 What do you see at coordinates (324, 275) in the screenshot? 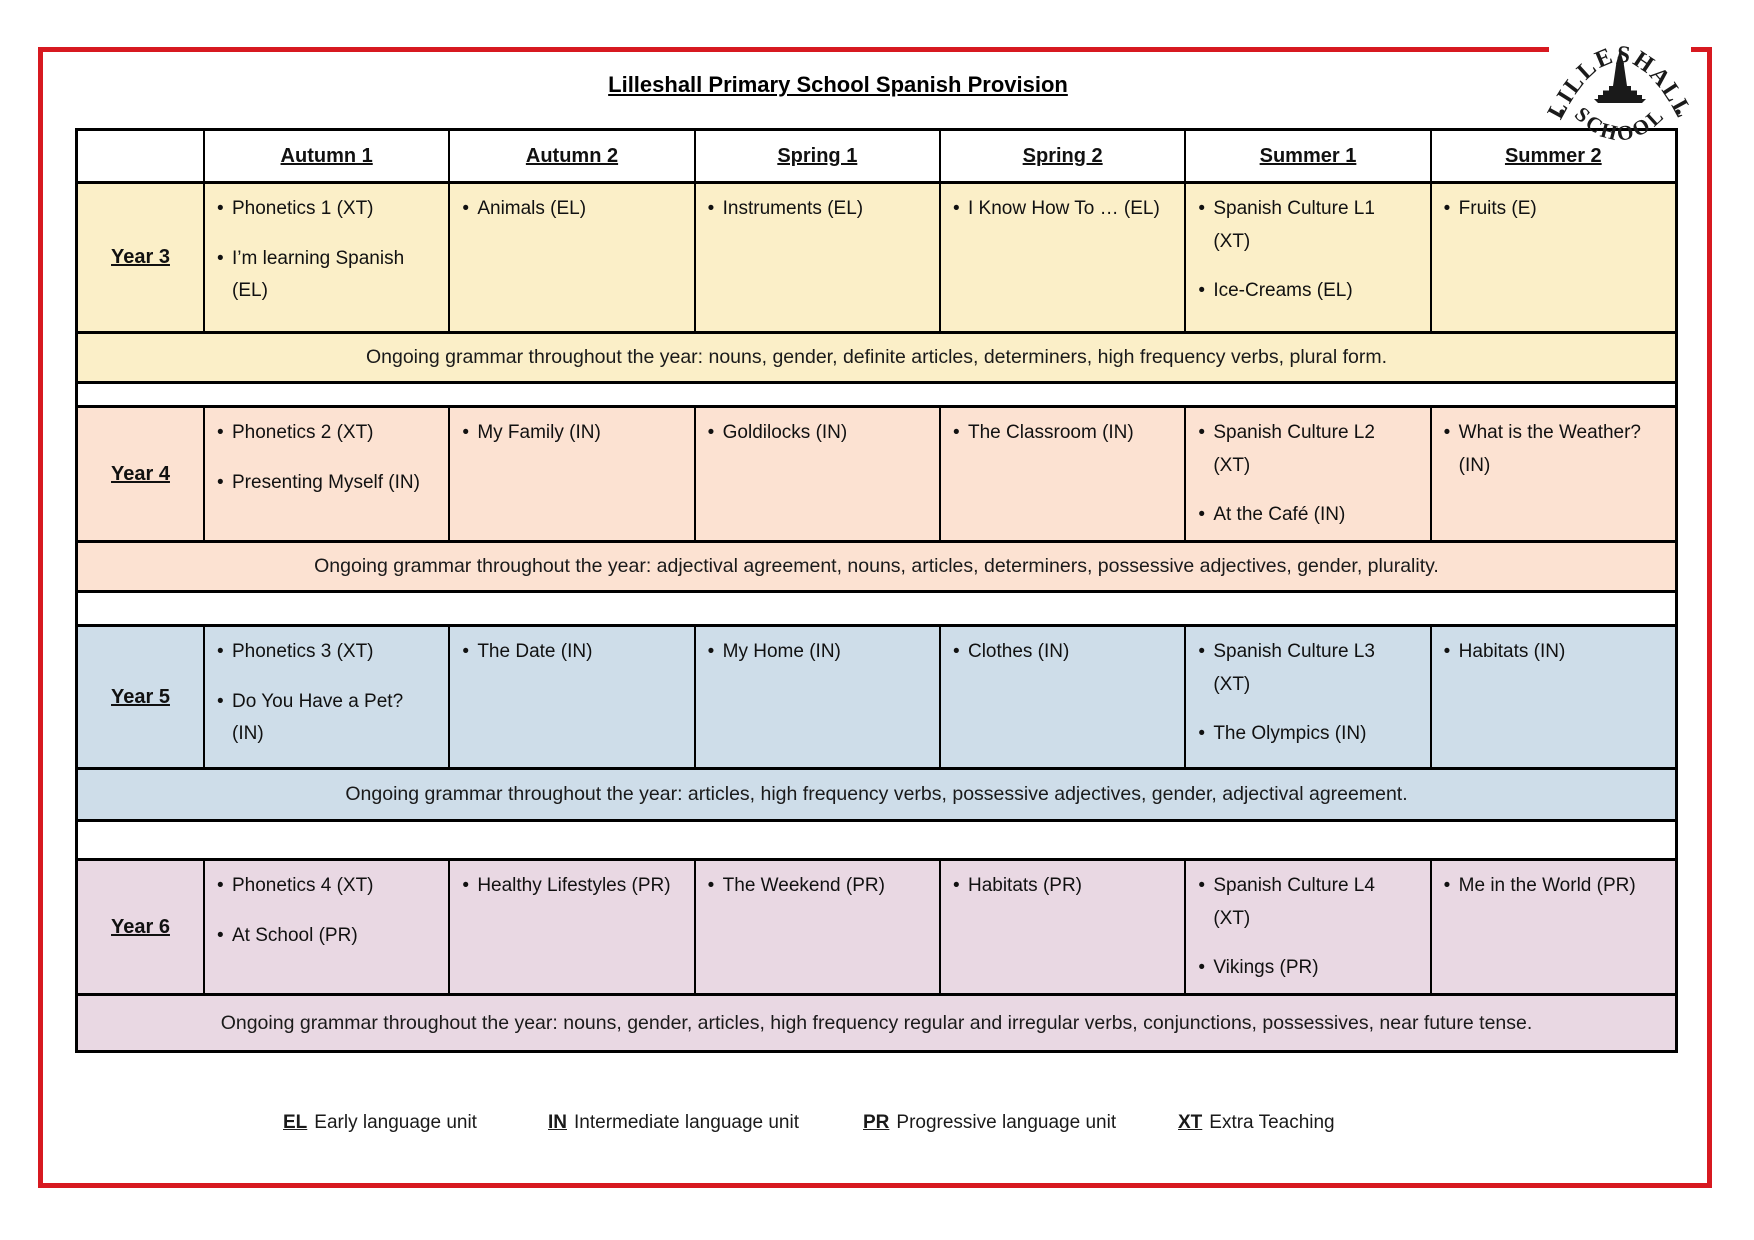
I see `unit-item: I’m learning Spanish (EL)` at bounding box center [324, 275].